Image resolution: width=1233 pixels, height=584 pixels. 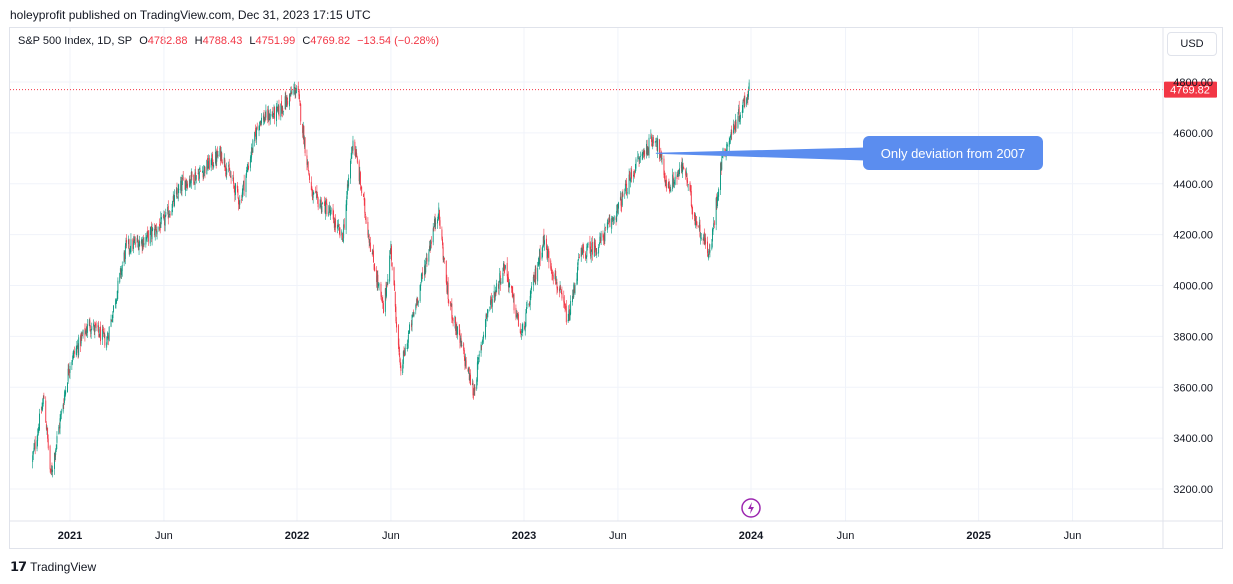 What do you see at coordinates (953, 153) in the screenshot?
I see `callout-box` at bounding box center [953, 153].